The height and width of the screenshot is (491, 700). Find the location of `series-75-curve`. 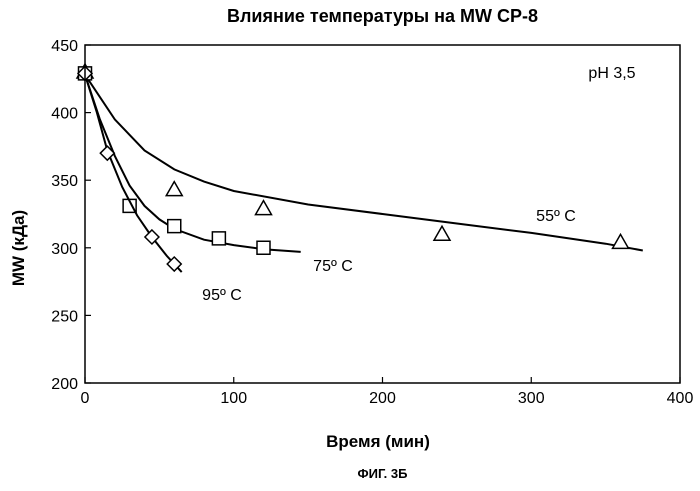

series-75-curve is located at coordinates (192, 163).